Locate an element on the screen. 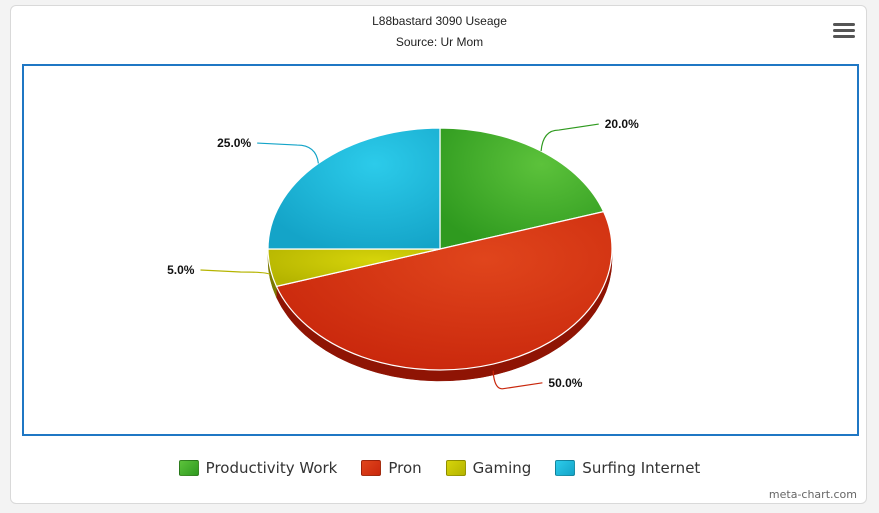  legend-item: Surfing Internet is located at coordinates (627, 468).